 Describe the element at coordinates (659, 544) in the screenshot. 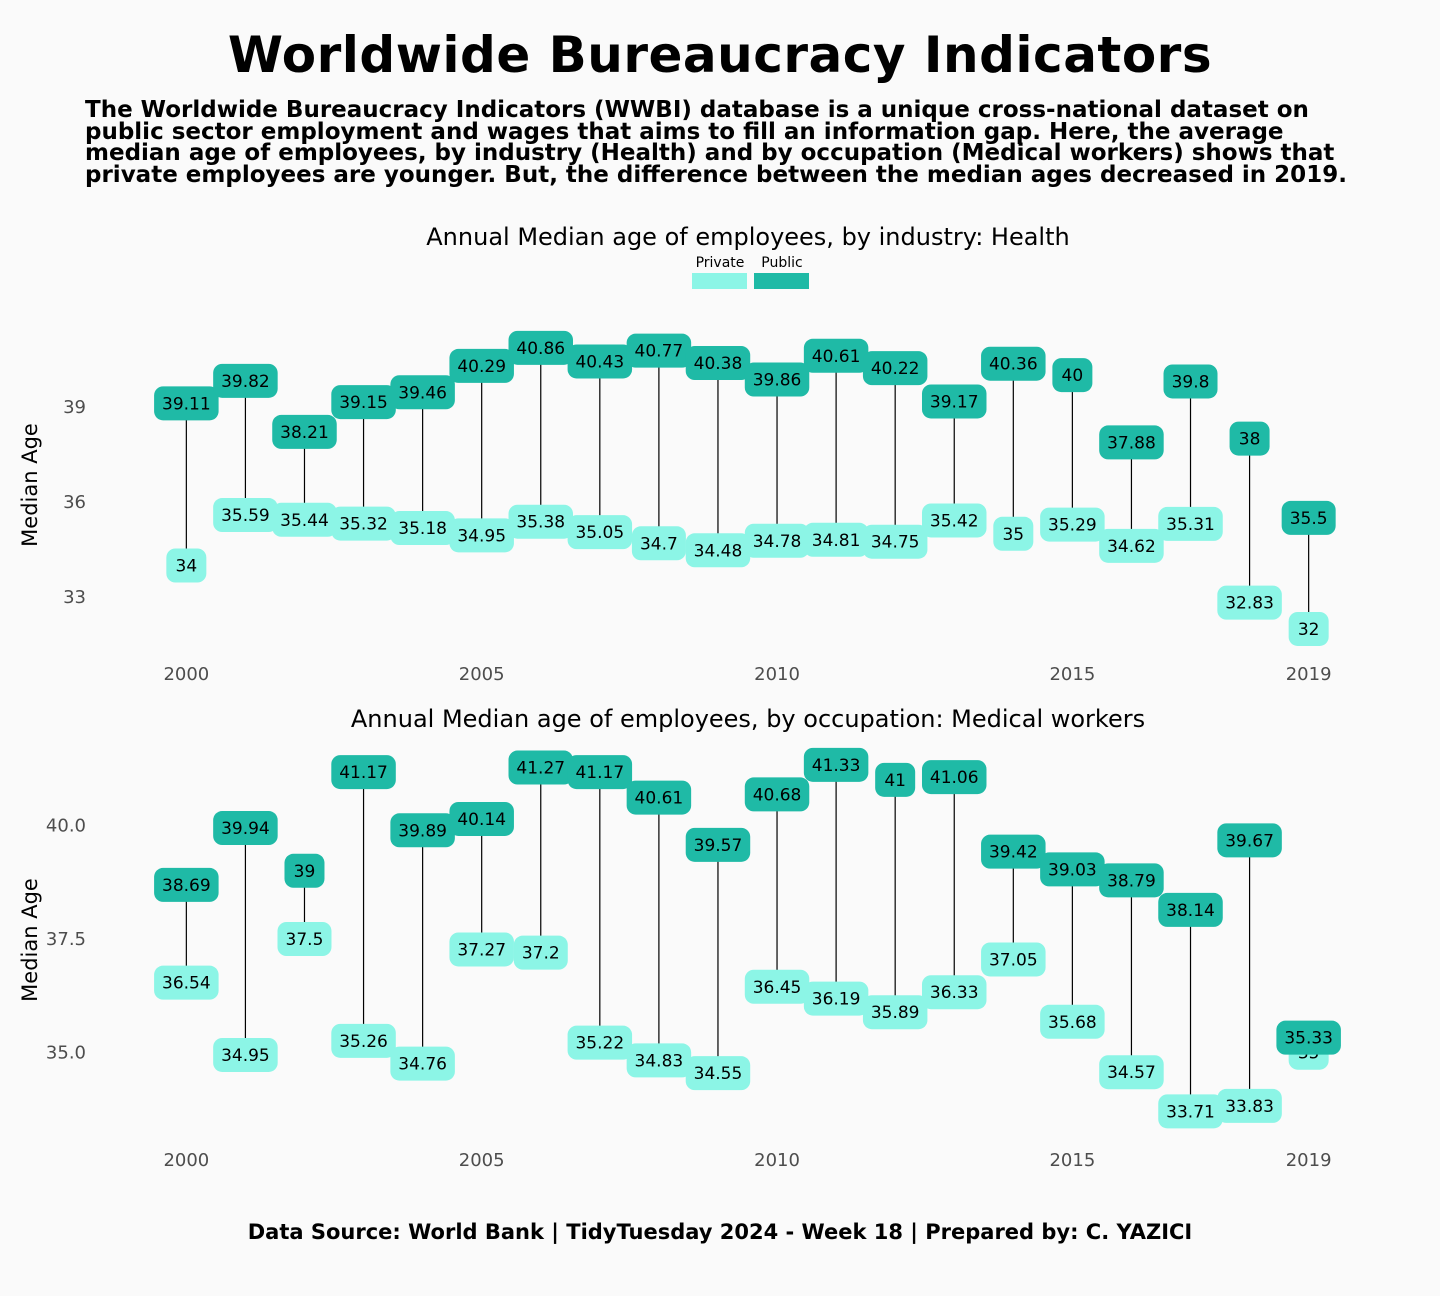

I see `private-value-label: 34.7` at that location.